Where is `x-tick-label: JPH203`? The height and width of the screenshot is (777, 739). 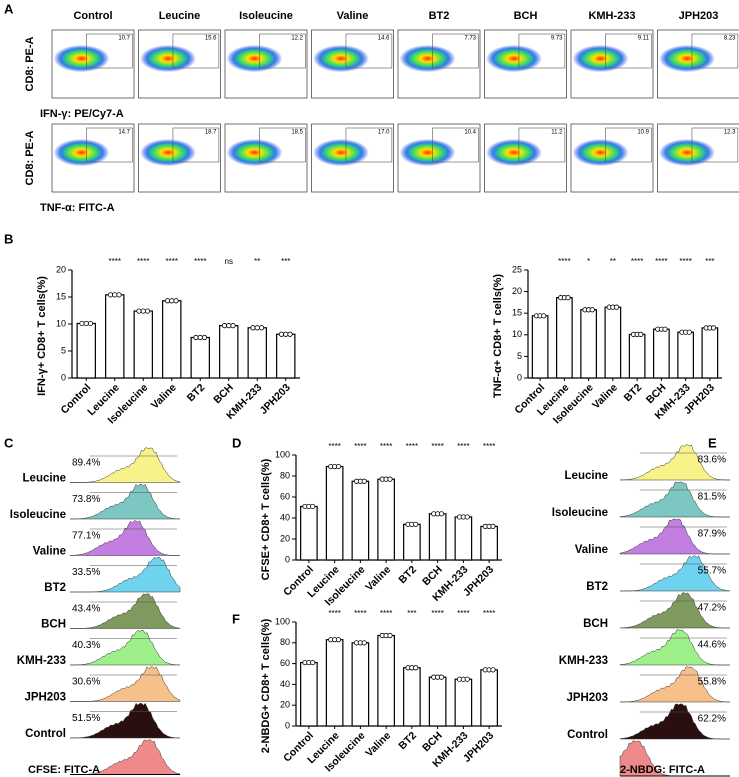 x-tick-label: JPH203 is located at coordinates (275, 398).